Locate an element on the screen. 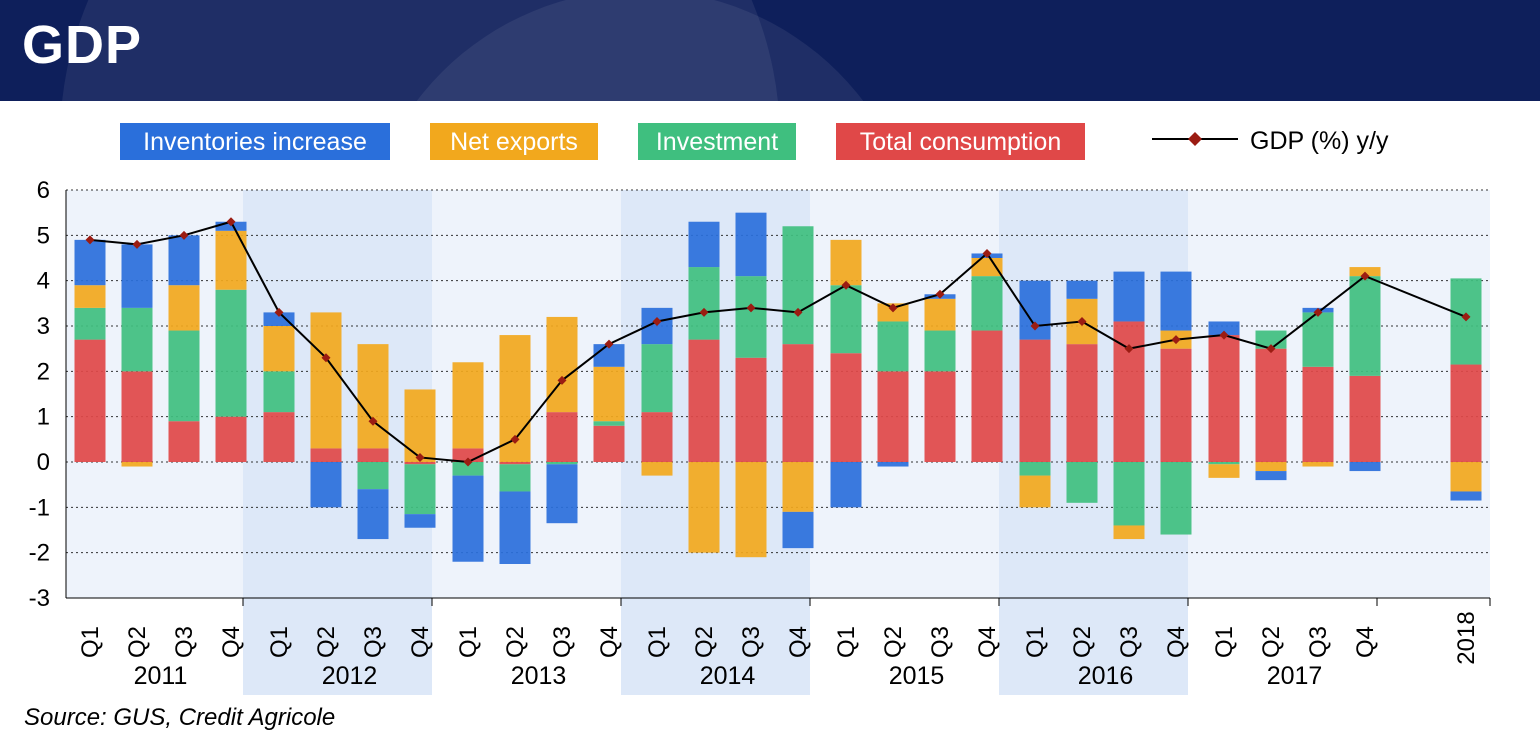 The width and height of the screenshot is (1540, 748). y-tick-label: 5 is located at coordinates (43, 235).